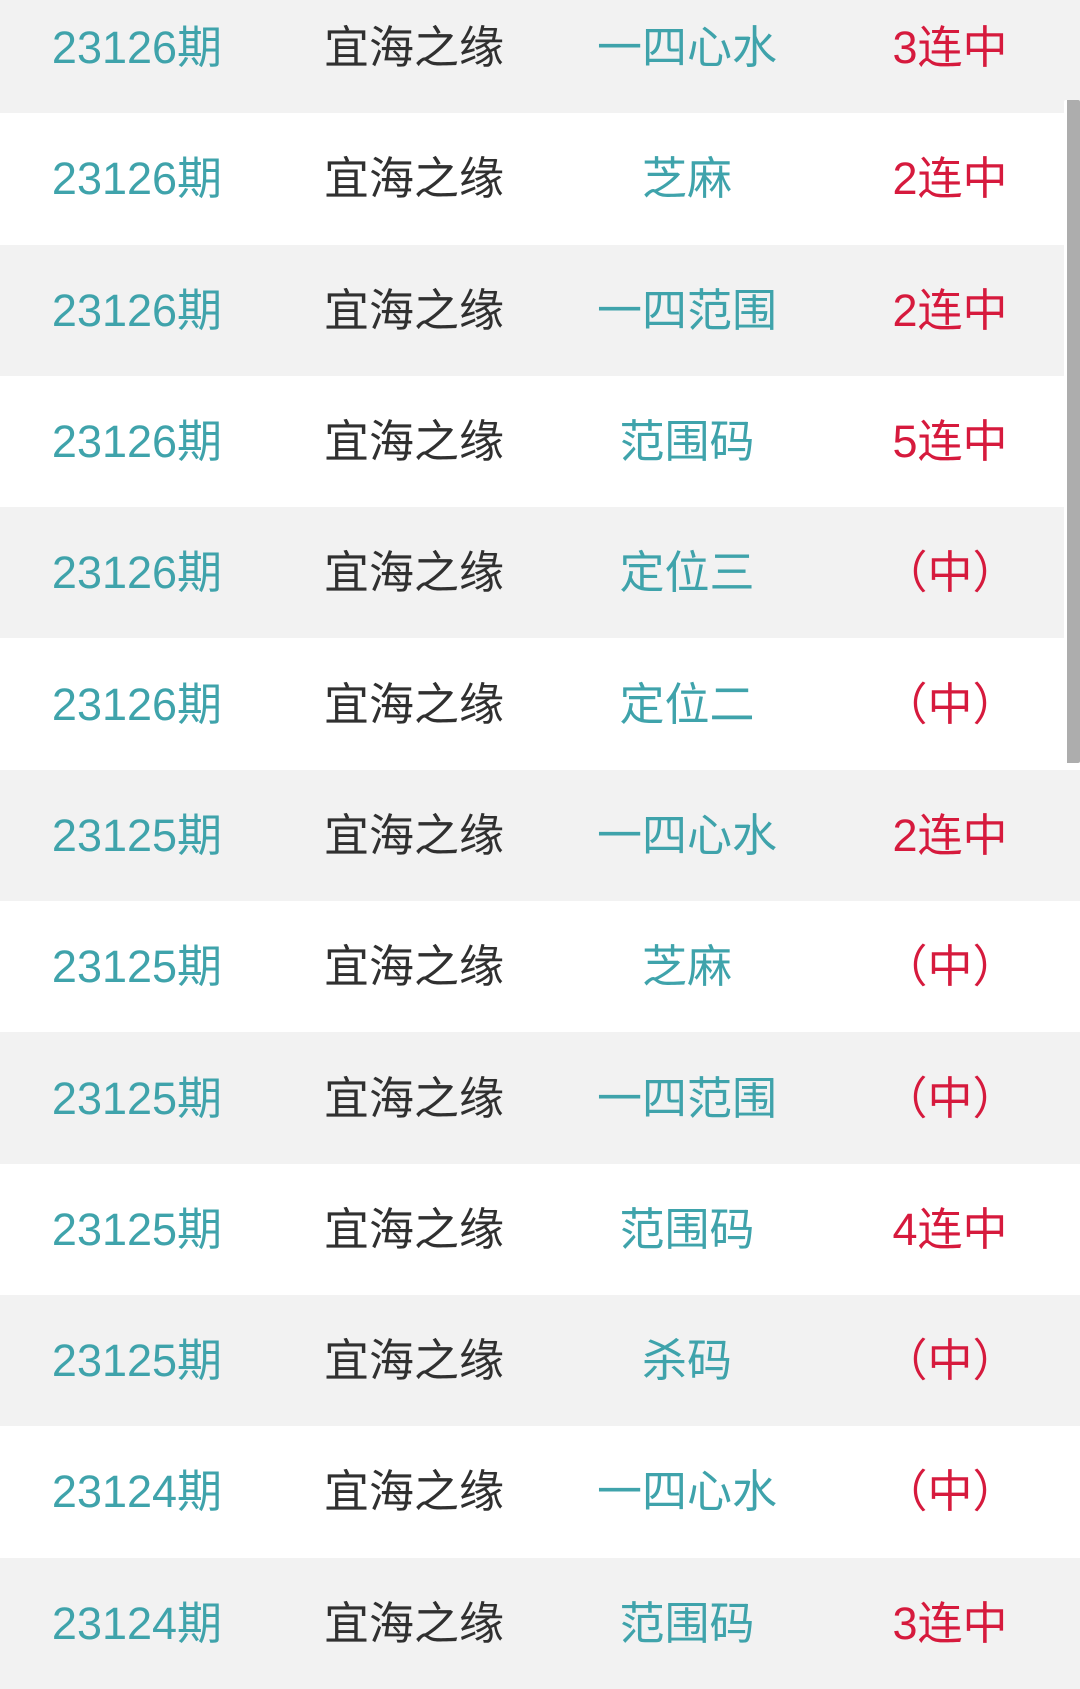  Describe the element at coordinates (540, 704) in the screenshot. I see `table-row: 23126期 宜海之缘 定位二 （中）` at that location.